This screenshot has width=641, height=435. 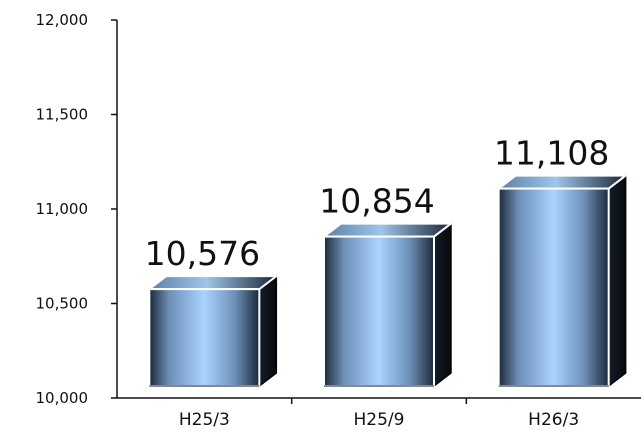 What do you see at coordinates (202, 253) in the screenshot?
I see `data-label: 10,576` at bounding box center [202, 253].